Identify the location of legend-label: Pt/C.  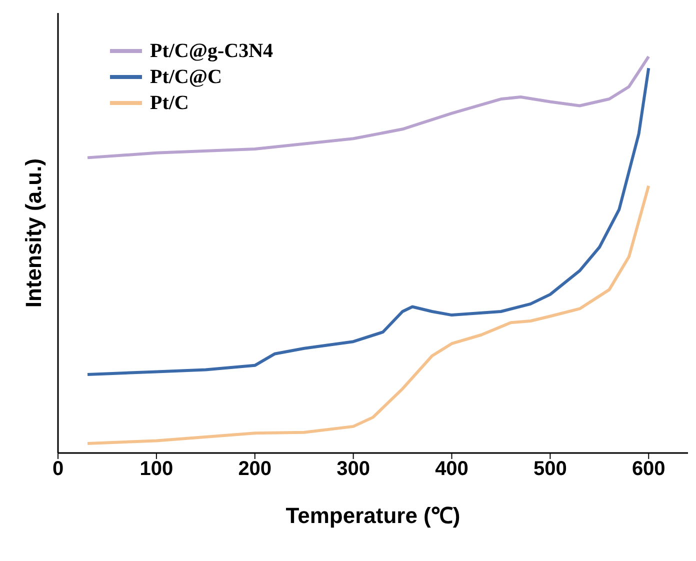
(169, 103).